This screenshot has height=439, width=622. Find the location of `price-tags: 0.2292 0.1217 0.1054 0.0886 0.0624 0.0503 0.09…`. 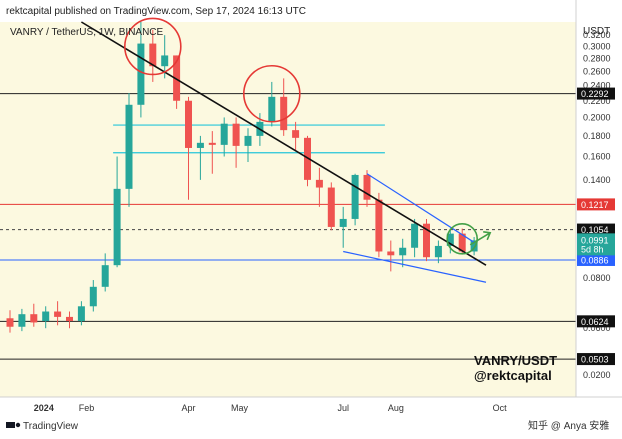

price-tags: 0.2292 0.1217 0.1054 0.0886 0.0624 0.0503 0.09… is located at coordinates (596, 226).